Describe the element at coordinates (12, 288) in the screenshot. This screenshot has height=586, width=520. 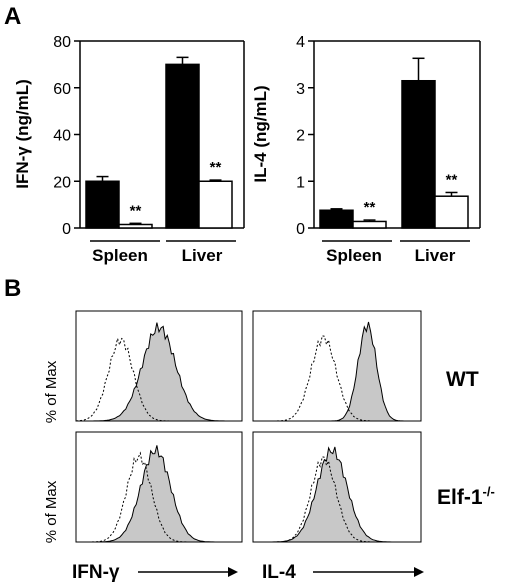
I see `panel-b-letter: B` at that location.